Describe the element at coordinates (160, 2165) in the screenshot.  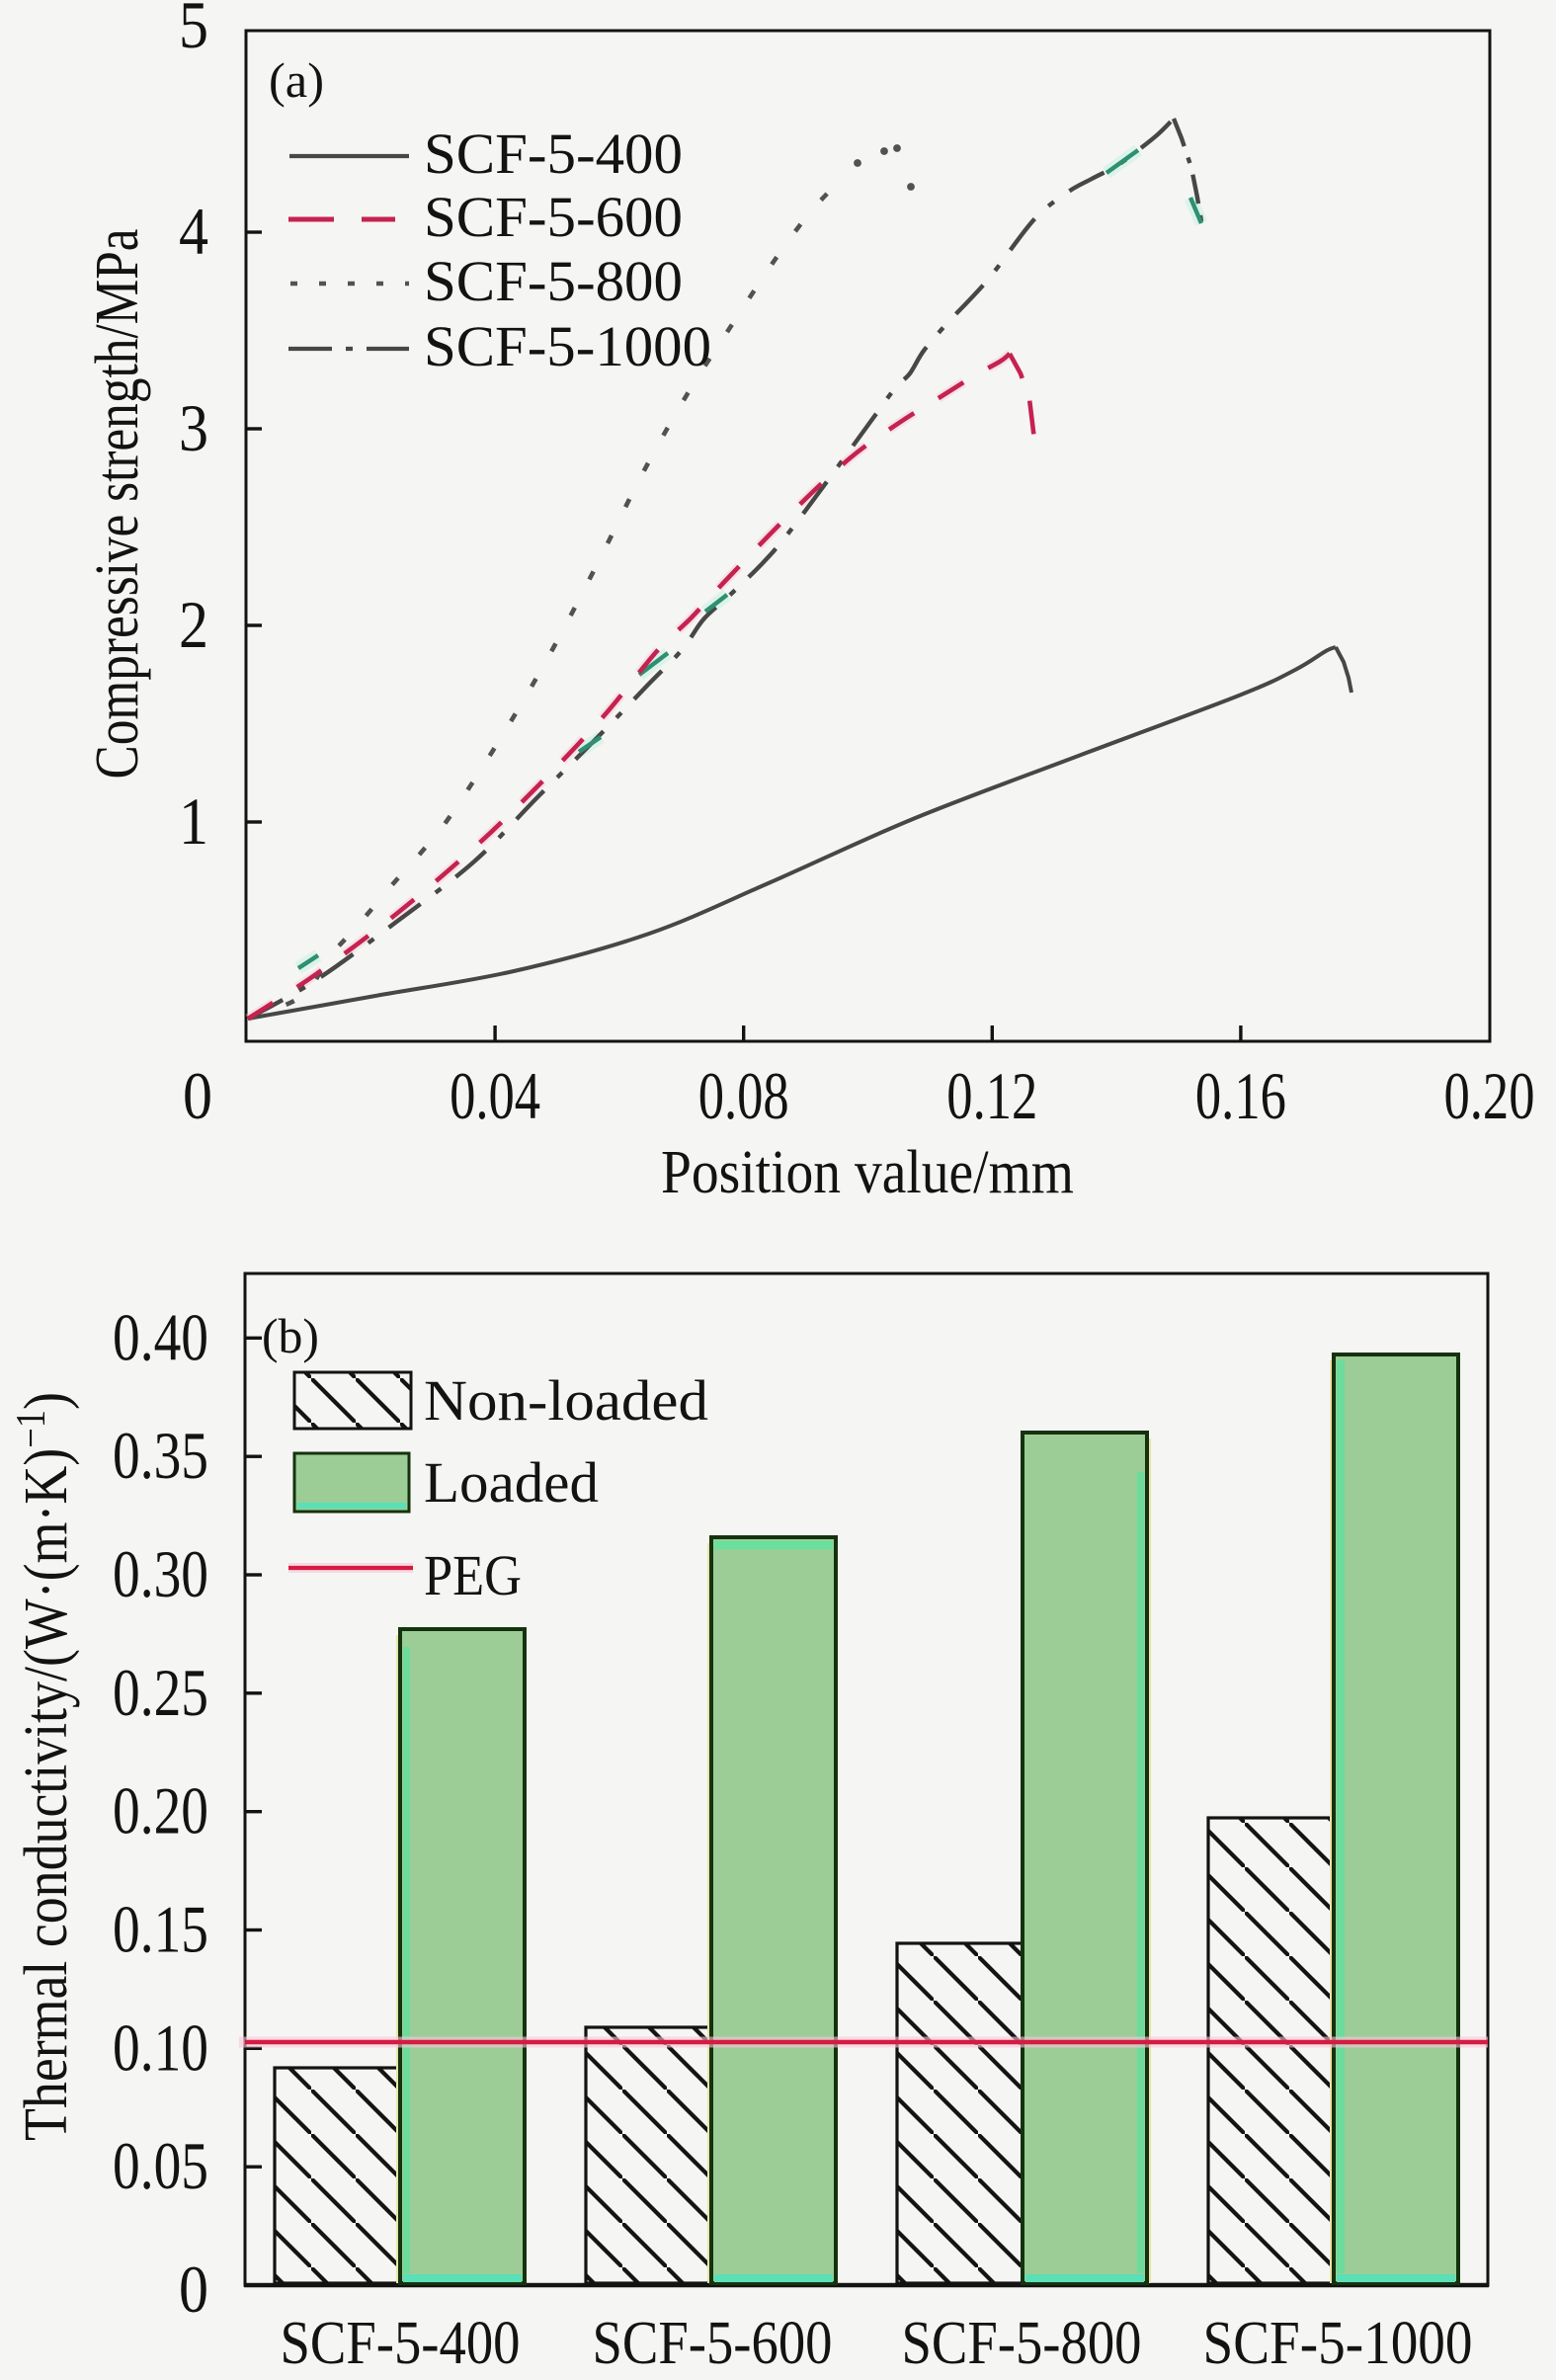
I see `svg-text: 0.05` at that location.